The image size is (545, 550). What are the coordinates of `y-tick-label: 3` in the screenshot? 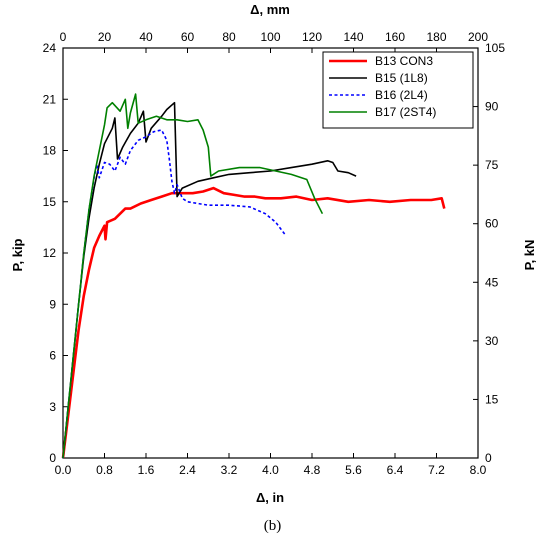 It's located at (52, 407).